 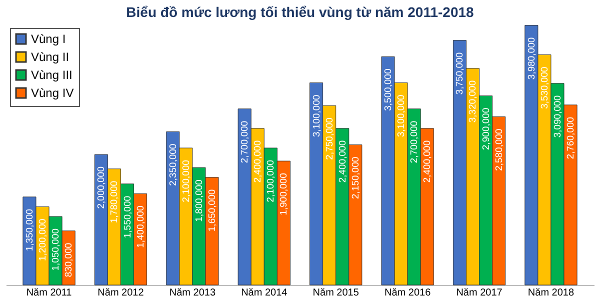 I want to click on data-label: 830,000, so click(x=69, y=260).